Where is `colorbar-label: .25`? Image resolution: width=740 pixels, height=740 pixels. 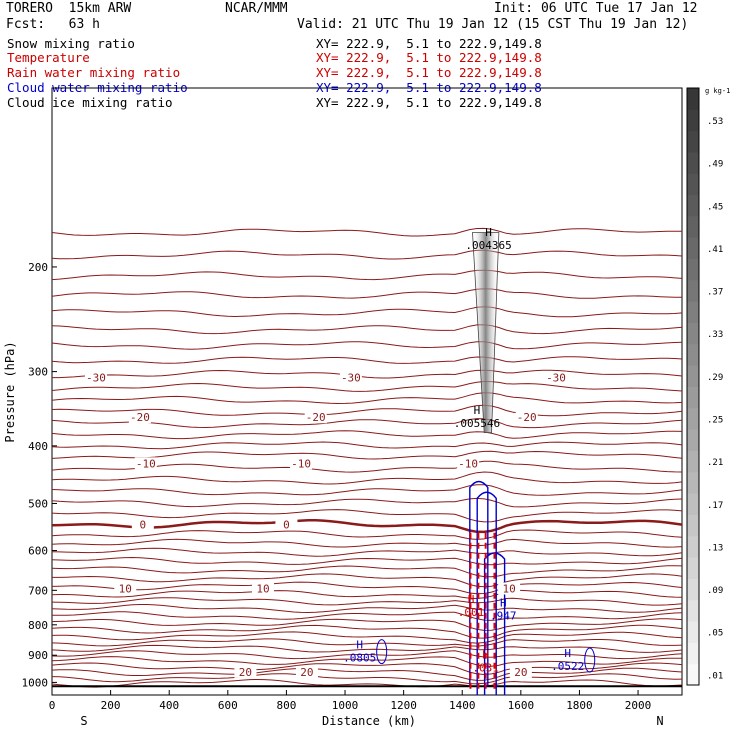
colorbar-label: .25 is located at coordinates (715, 420).